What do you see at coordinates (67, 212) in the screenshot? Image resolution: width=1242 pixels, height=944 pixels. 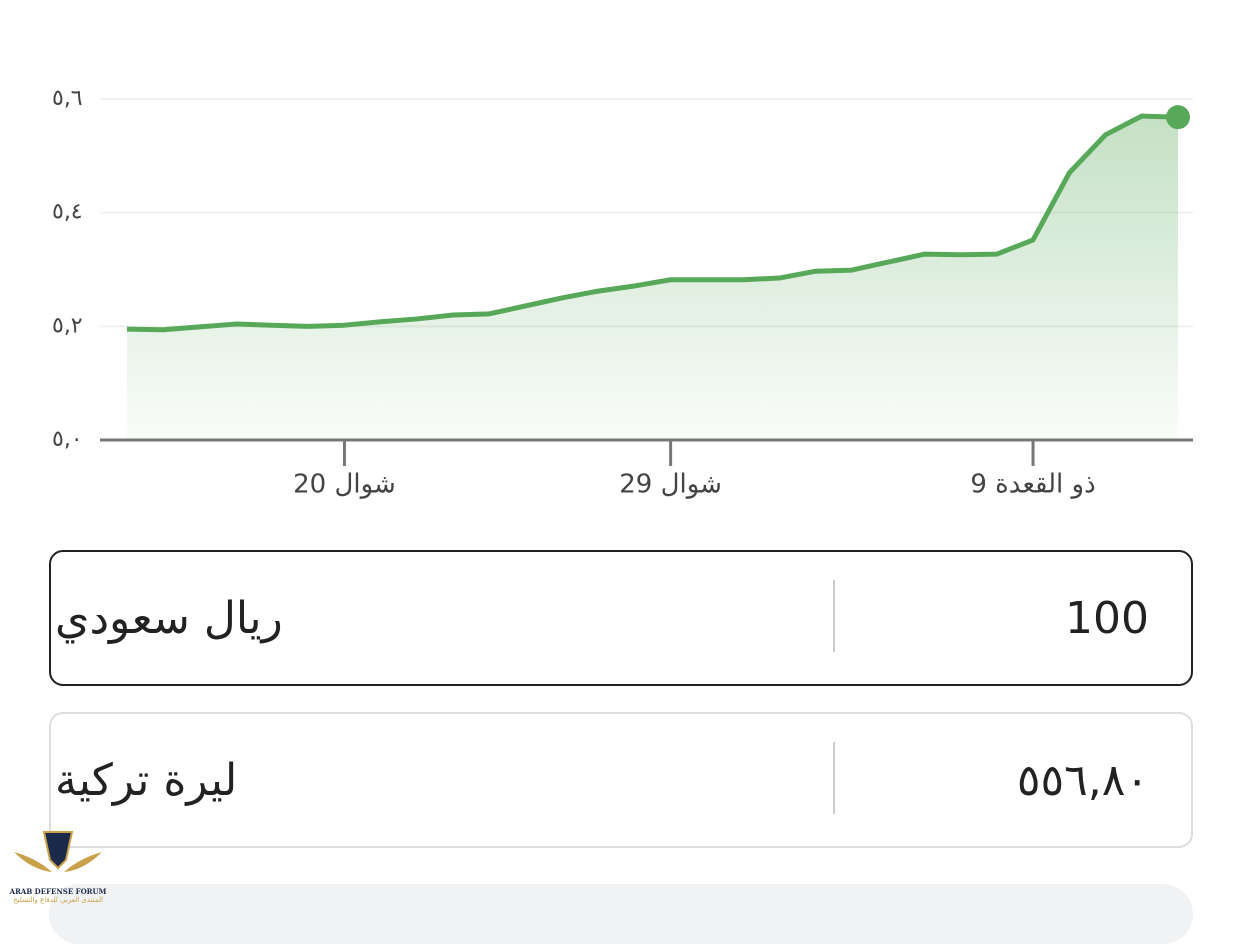 I see `y-tick-label: ٥,٤` at bounding box center [67, 212].